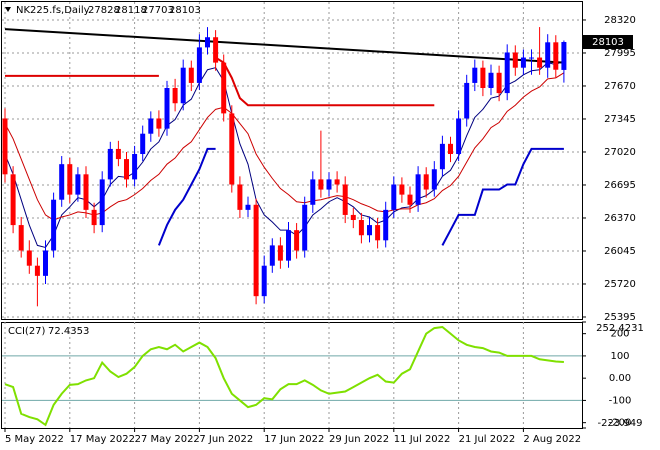 This screenshot has width=660, height=450. I want to click on y-tick-label: 28320, so click(620, 20).